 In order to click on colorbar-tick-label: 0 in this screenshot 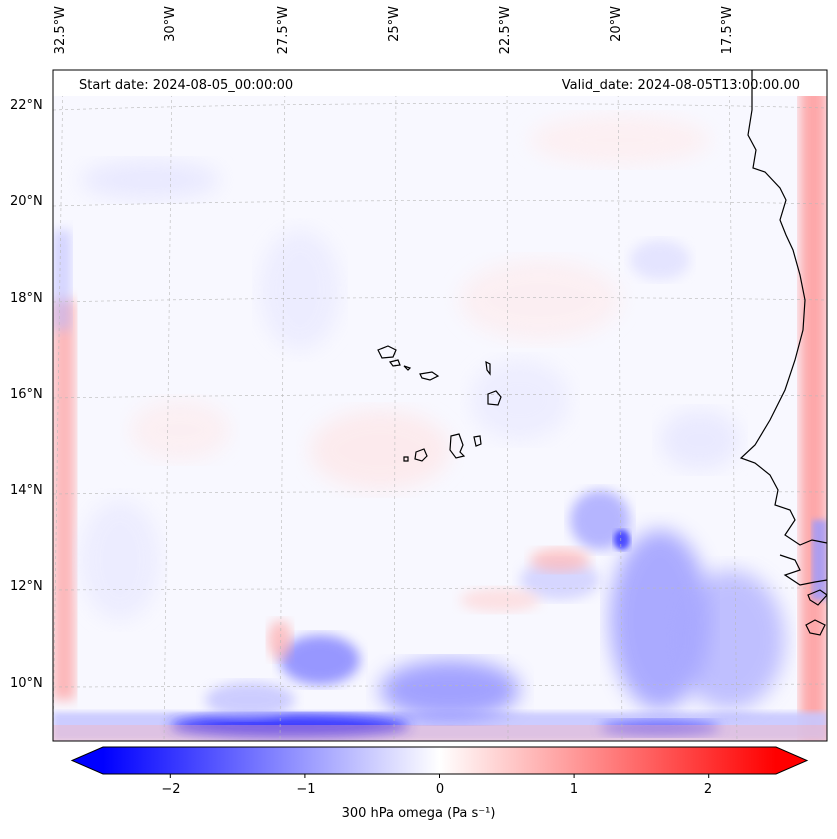, I will do `click(440, 789)`.